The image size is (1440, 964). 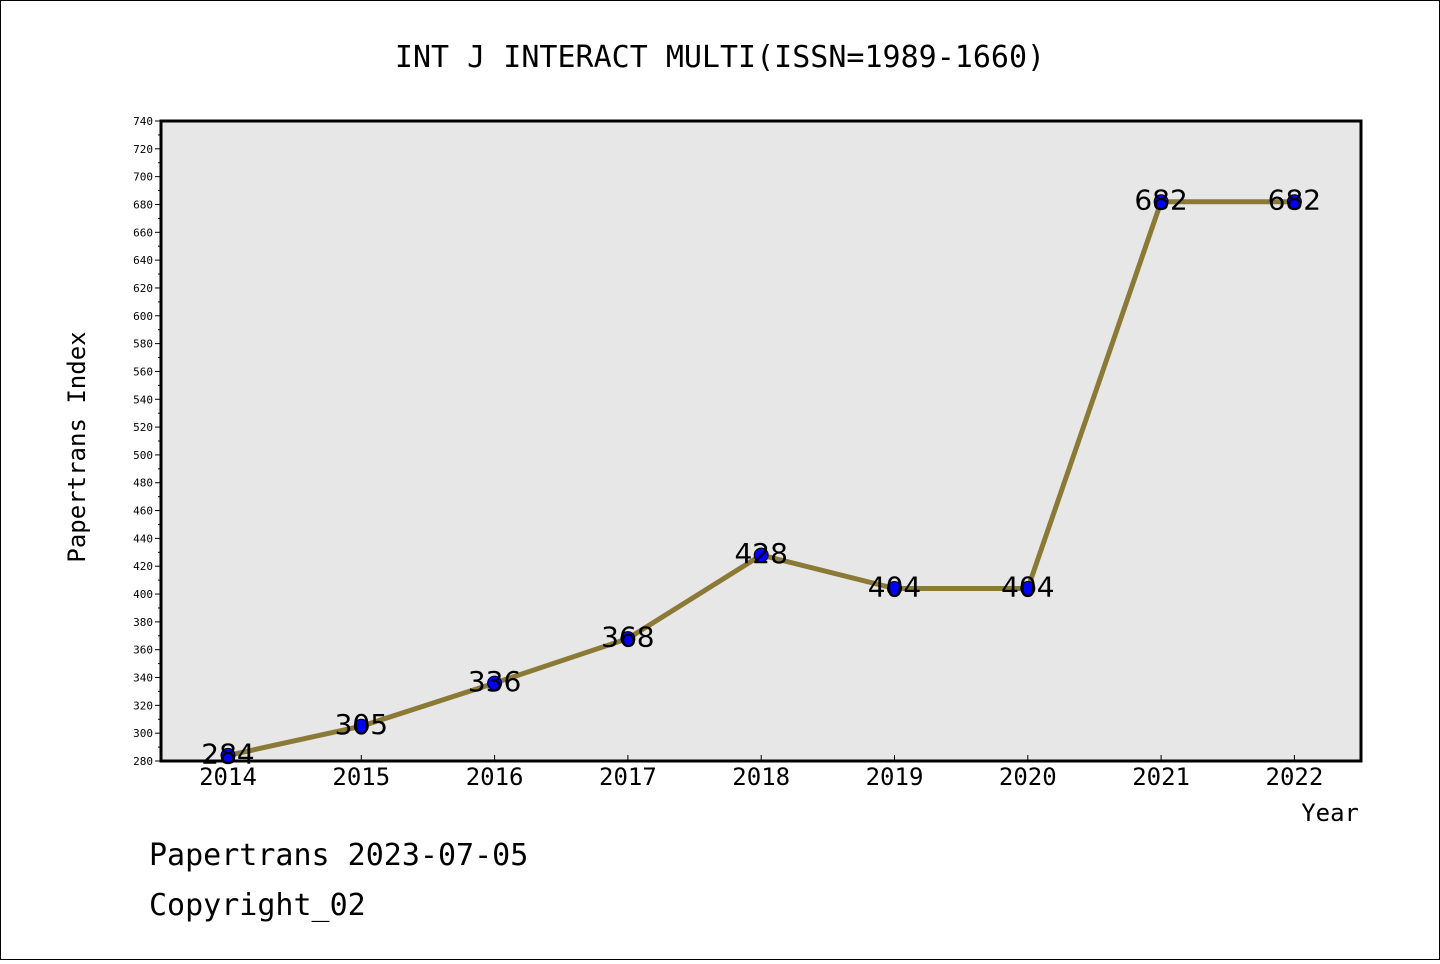 I want to click on data-label: 305, so click(x=361, y=724).